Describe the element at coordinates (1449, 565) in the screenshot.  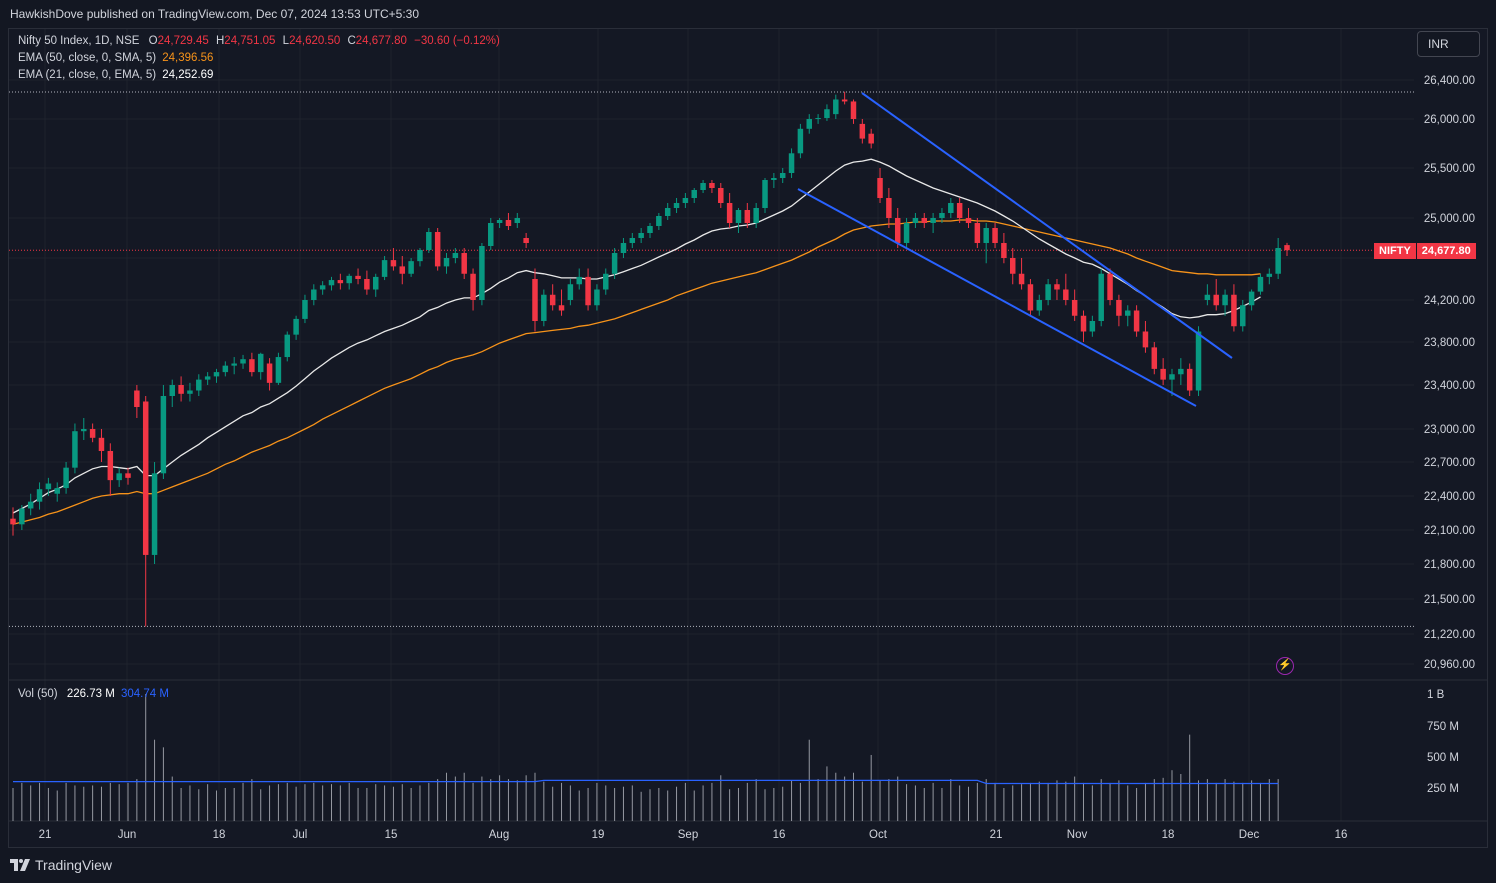
I see `y-tick-label: 21,800.00` at that location.